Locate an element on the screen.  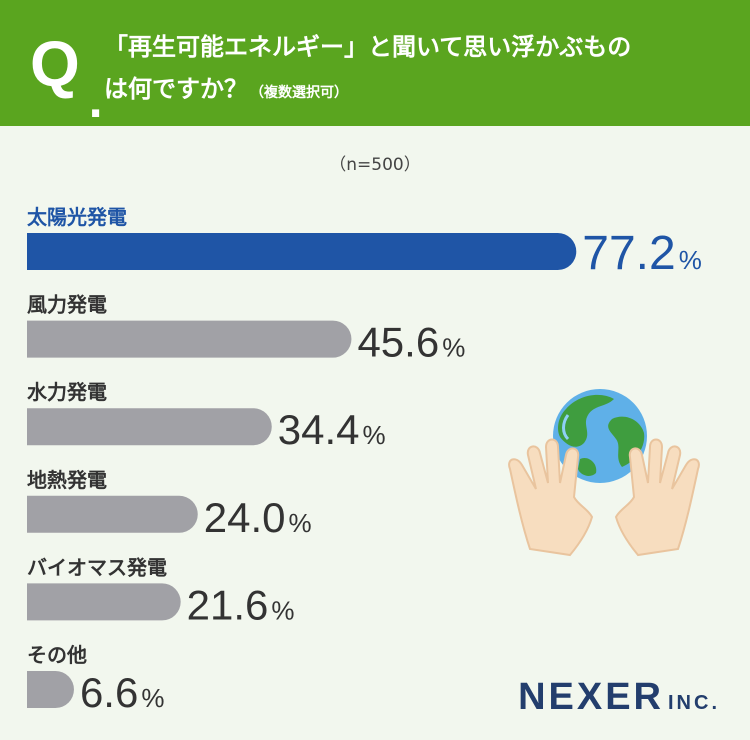
question-text: 「再生可能エネルギー」と聞いて思い浮かぶもの は何ですか？ （複数選択可） is located at coordinates (419, 70).